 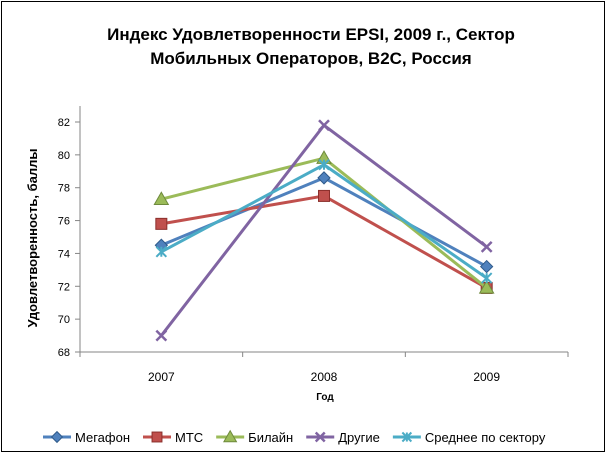 I want to click on x-axis-label: Год, so click(x=325, y=397).